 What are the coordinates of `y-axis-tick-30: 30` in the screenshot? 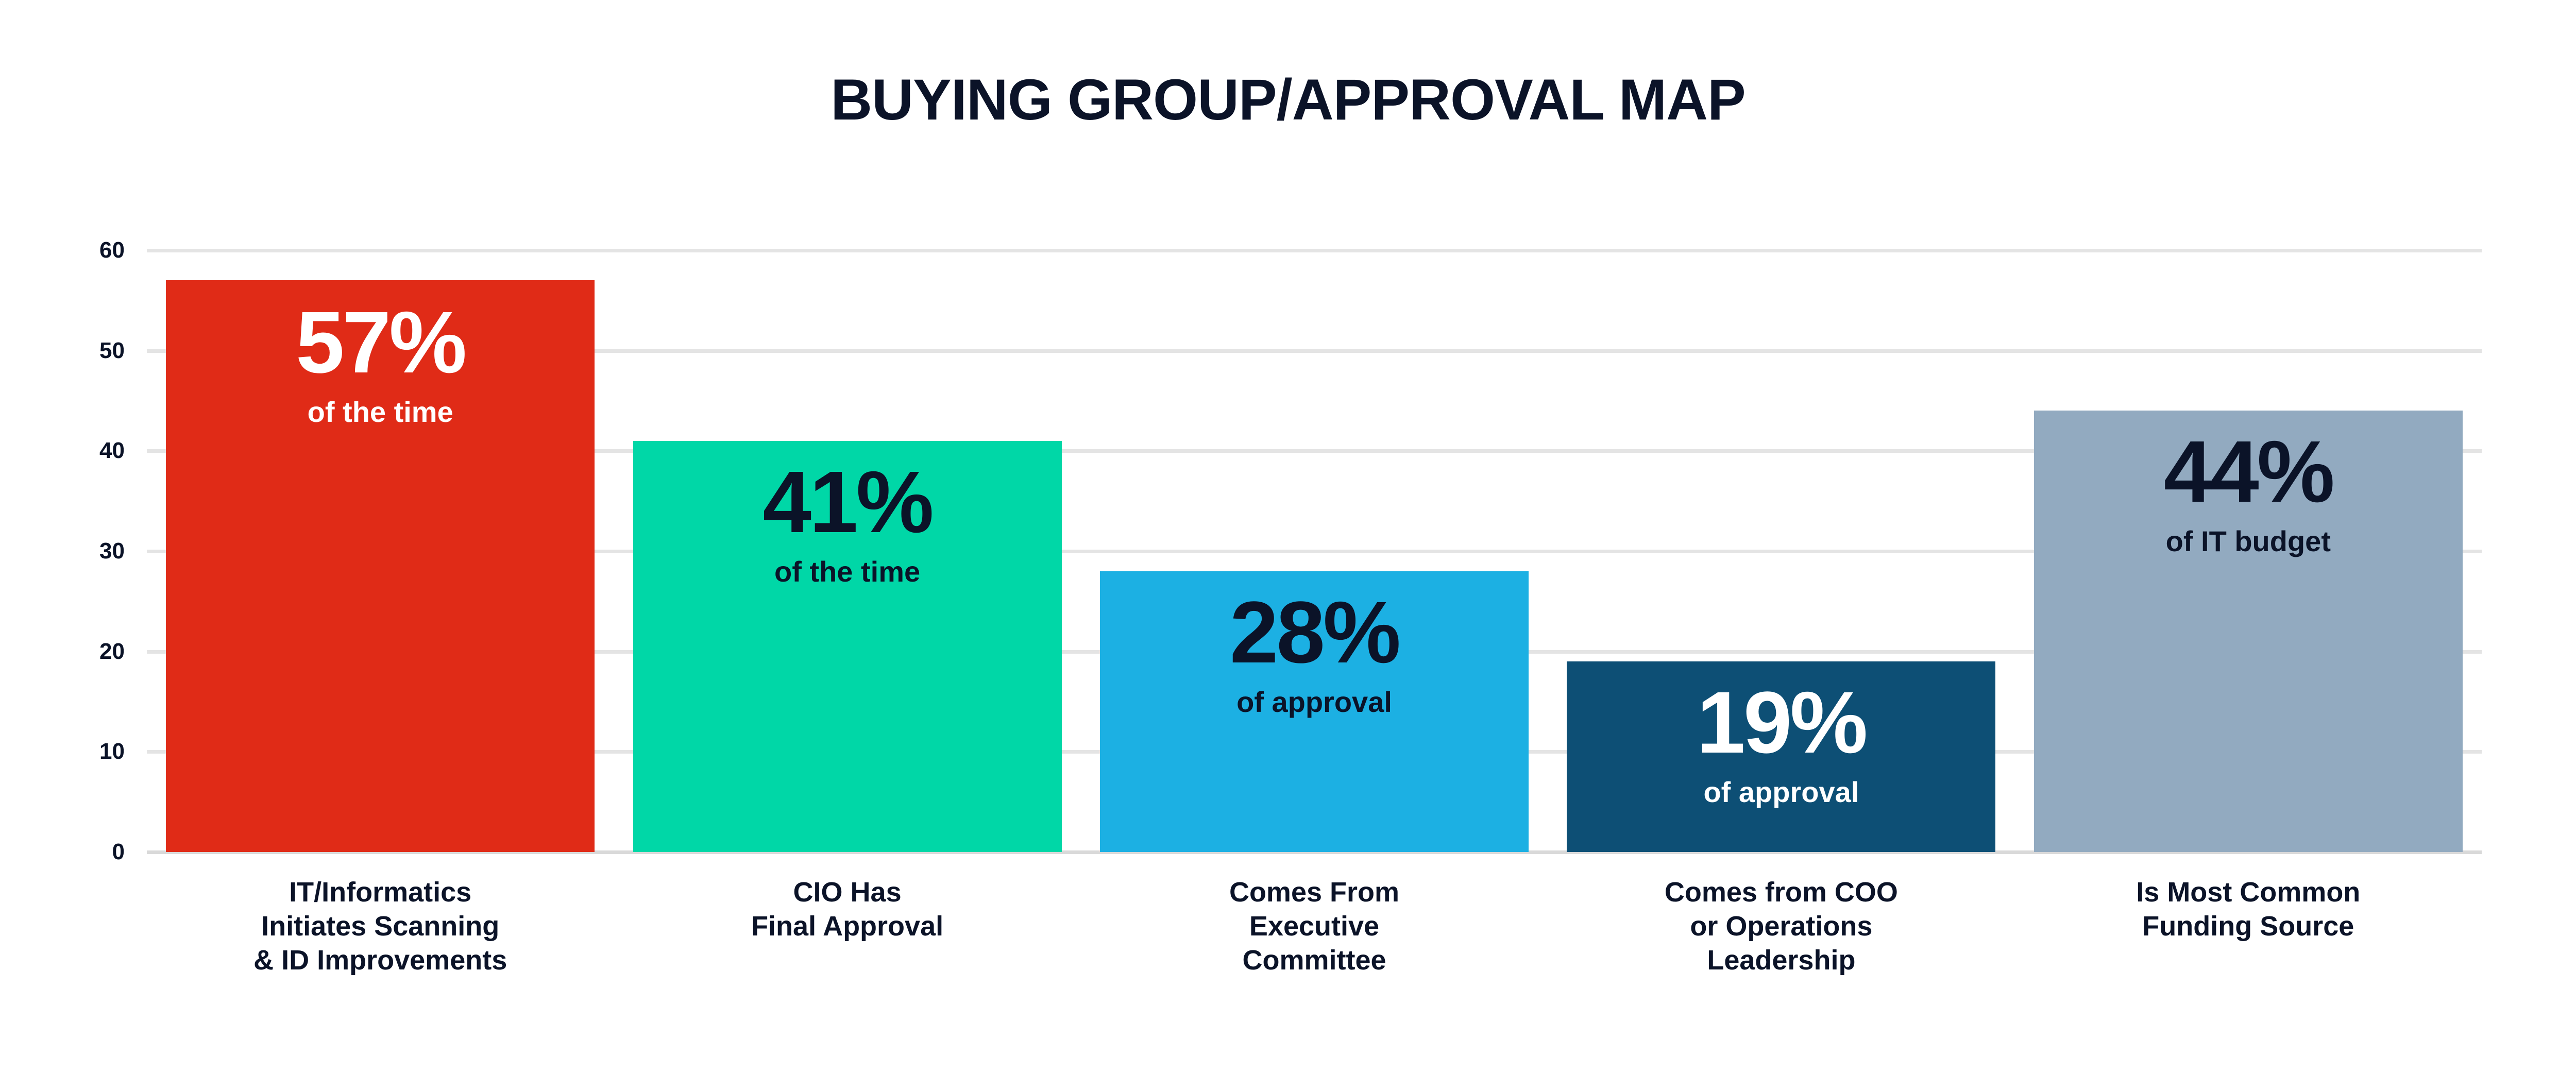 It's located at (112, 551).